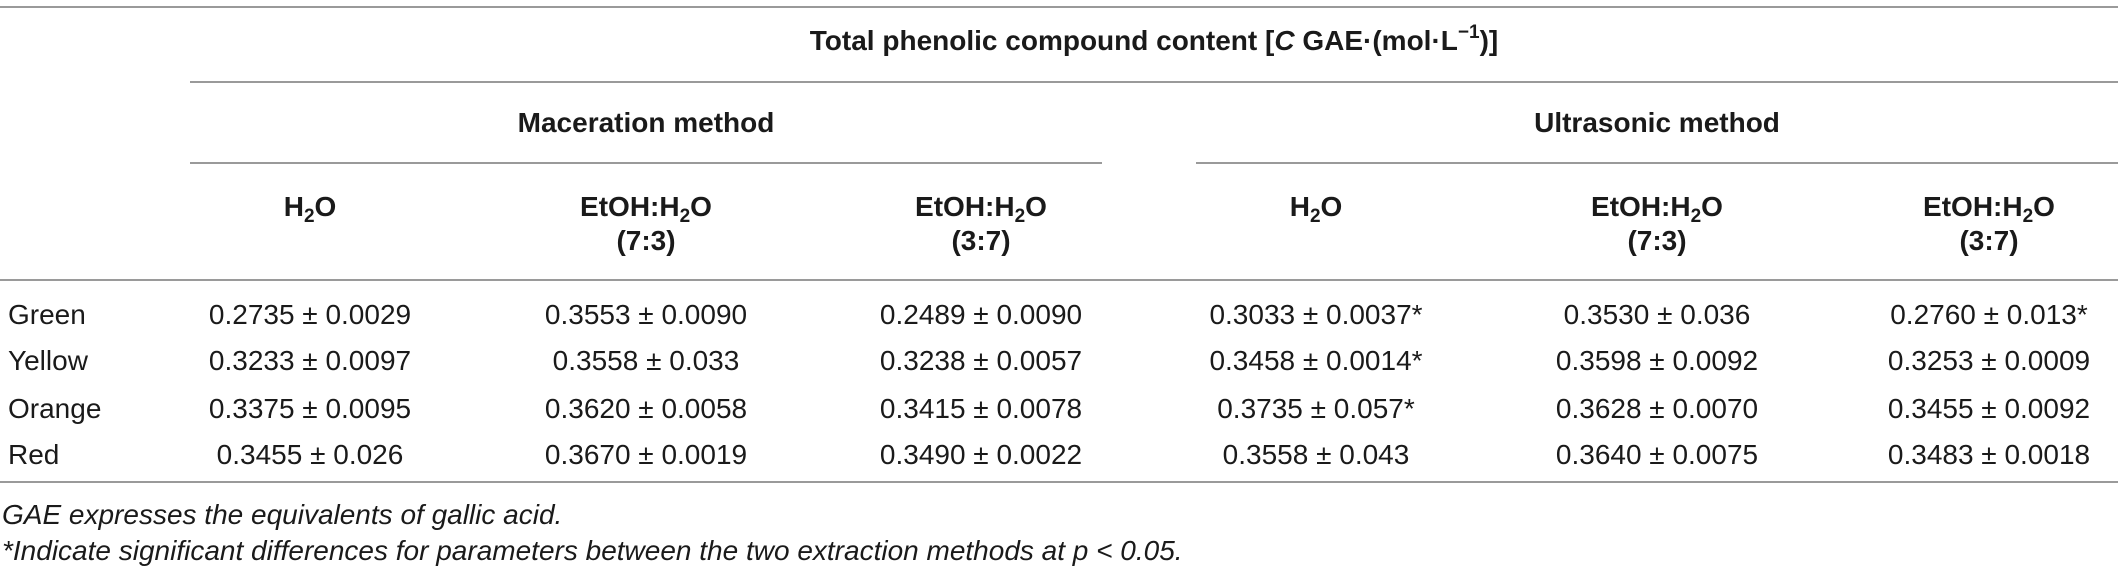 The width and height of the screenshot is (2118, 578). What do you see at coordinates (981, 408) in the screenshot?
I see `table-cell: 0.3415 ± 0.0078` at bounding box center [981, 408].